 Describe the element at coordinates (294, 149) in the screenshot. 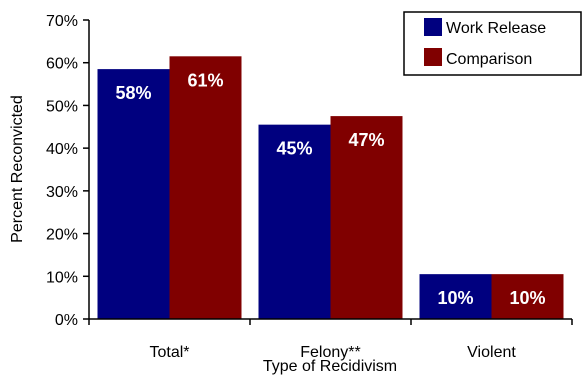

I see `data-label: 45%` at that location.